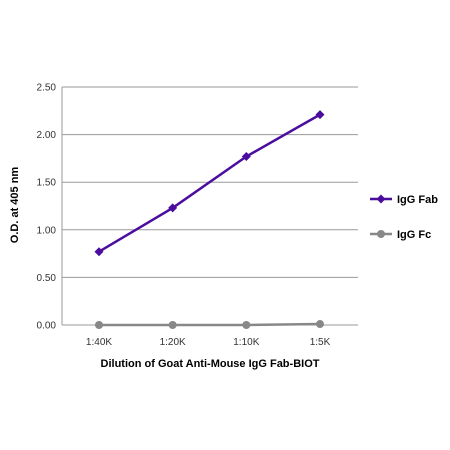 The height and width of the screenshot is (450, 450). Describe the element at coordinates (210, 364) in the screenshot. I see `x-axis-title: Dilution of Goat Anti-Mouse IgG Fab-BIOT` at that location.